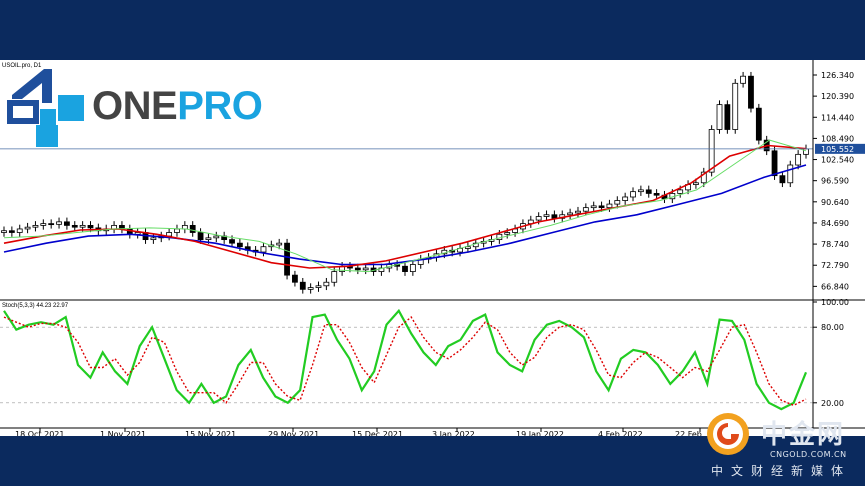  What do you see at coordinates (837, 138) in the screenshot?
I see `y-tick-label: 108.490` at bounding box center [837, 138].